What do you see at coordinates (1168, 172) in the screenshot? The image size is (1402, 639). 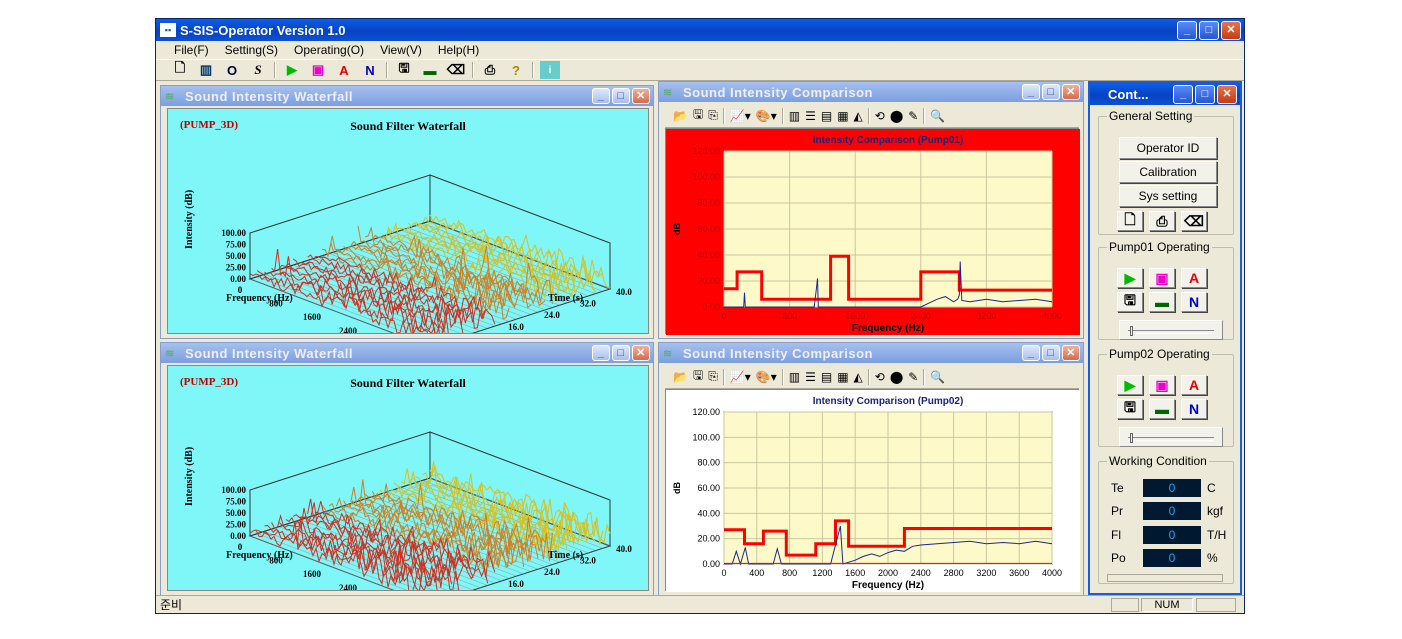 I see `calibration-button: Calibration` at bounding box center [1168, 172].